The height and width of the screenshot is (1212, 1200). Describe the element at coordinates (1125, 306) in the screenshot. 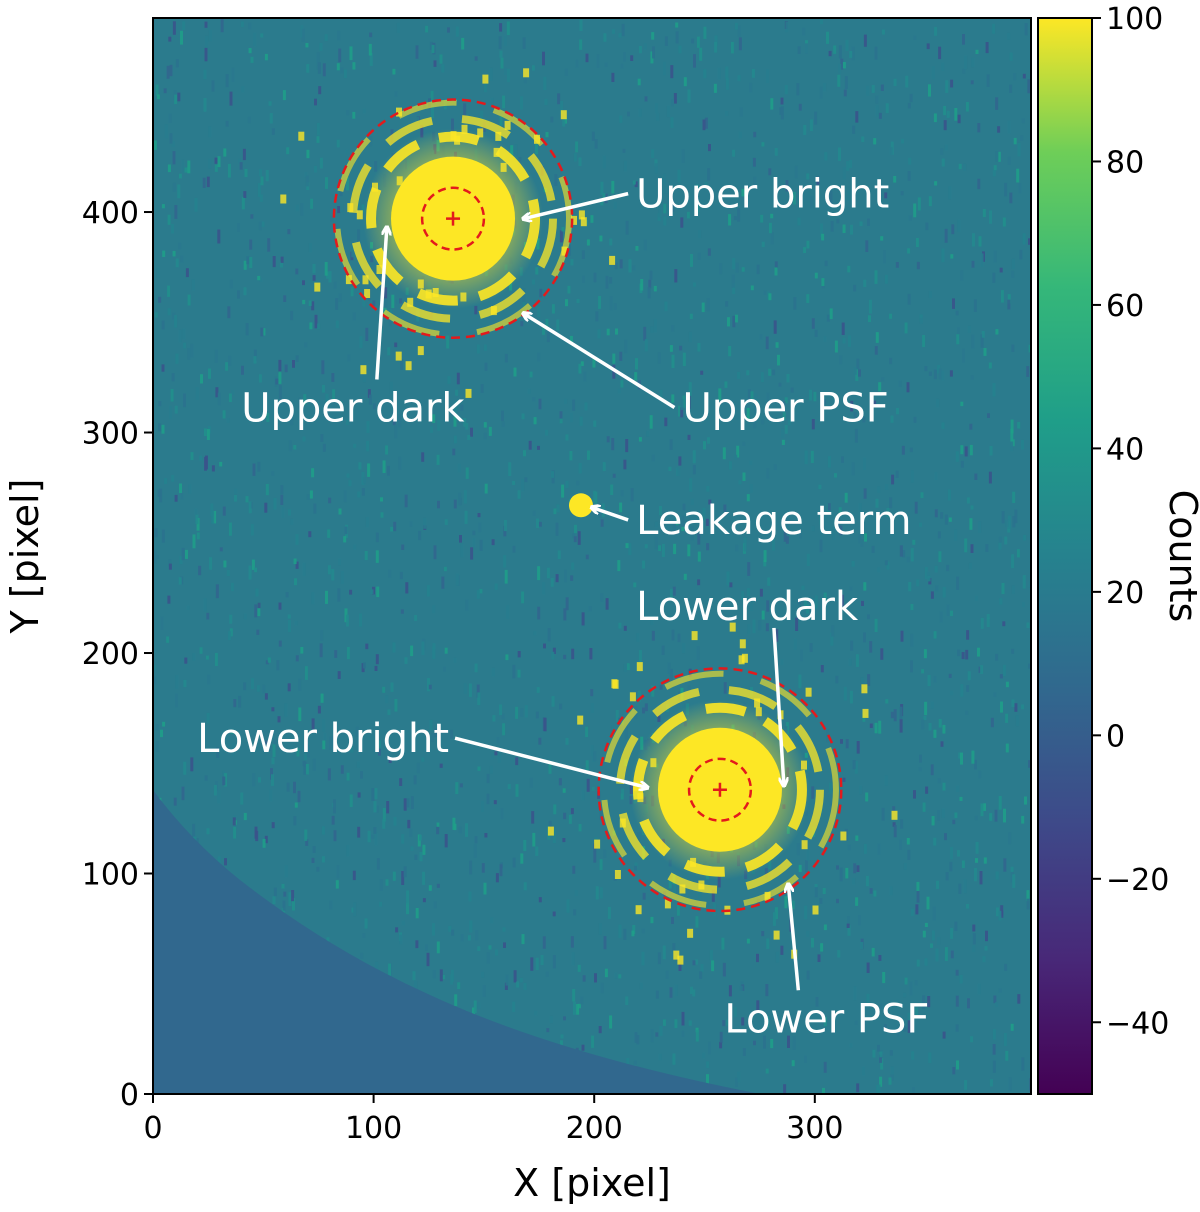

I see `colorbar-tick-label: 60` at that location.